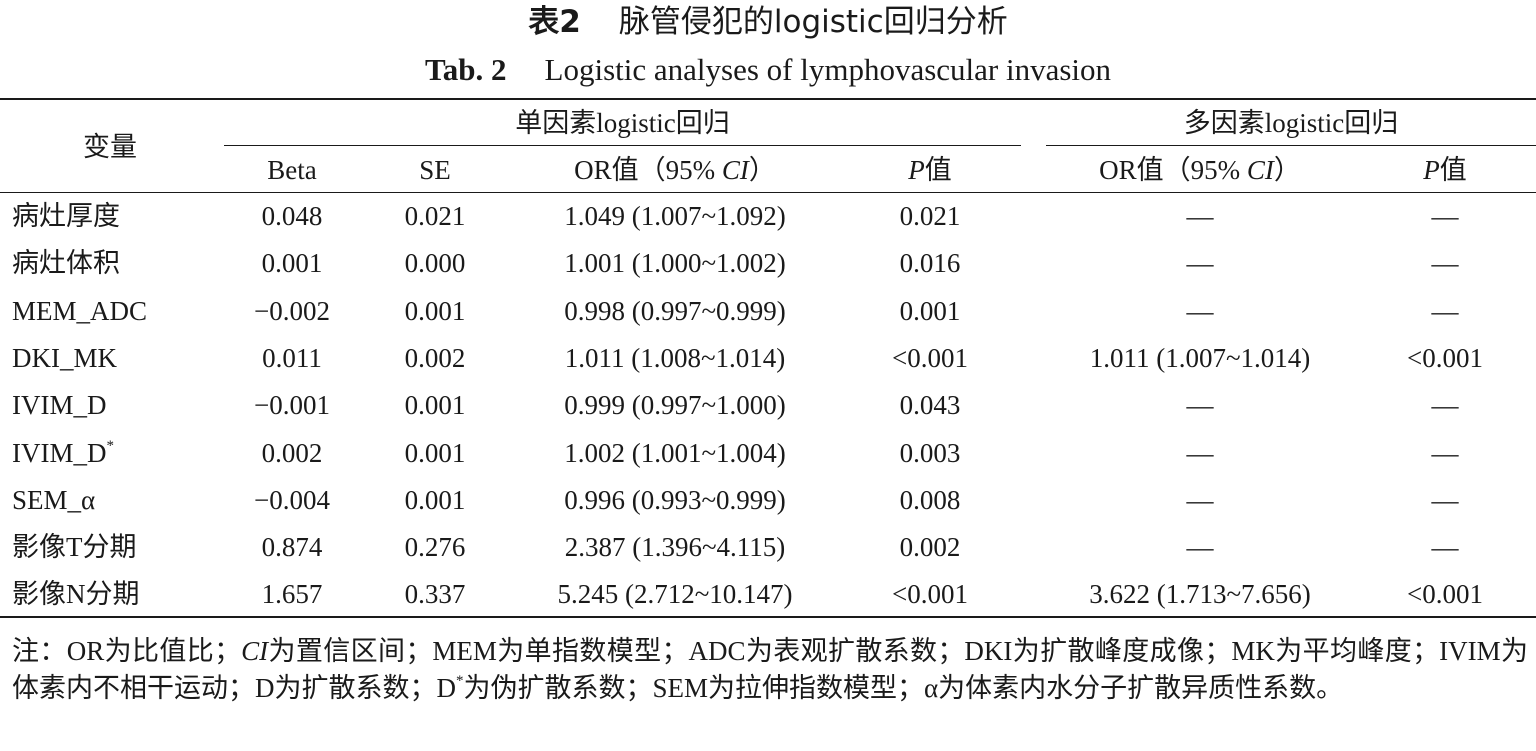 This screenshot has width=1536, height=751. I want to click on cell-var: IVIM_D, so click(117, 405).